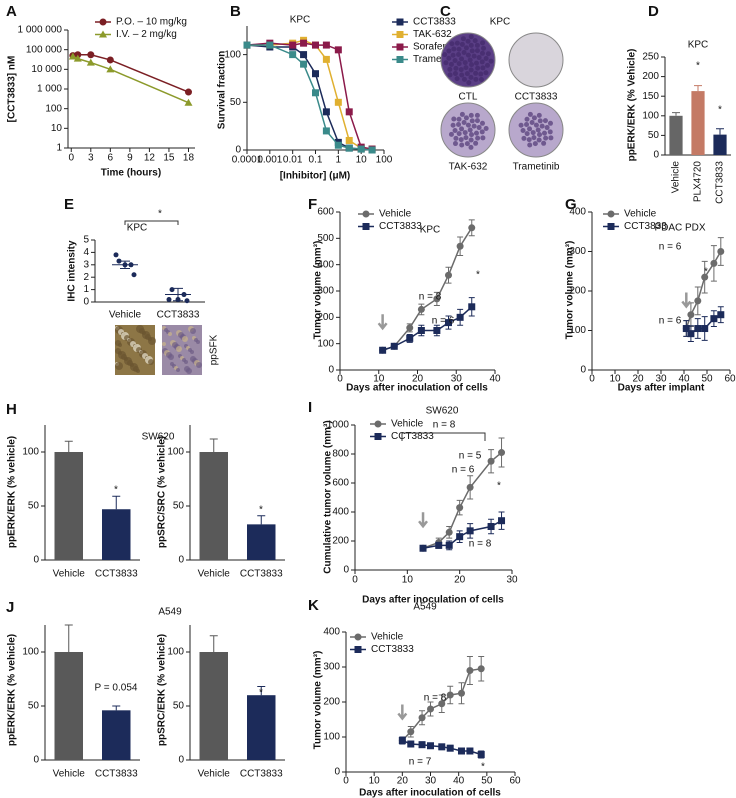 The width and height of the screenshot is (736, 798). What do you see at coordinates (189, 158) in the screenshot?
I see `x-tick-label: 18` at bounding box center [189, 158].